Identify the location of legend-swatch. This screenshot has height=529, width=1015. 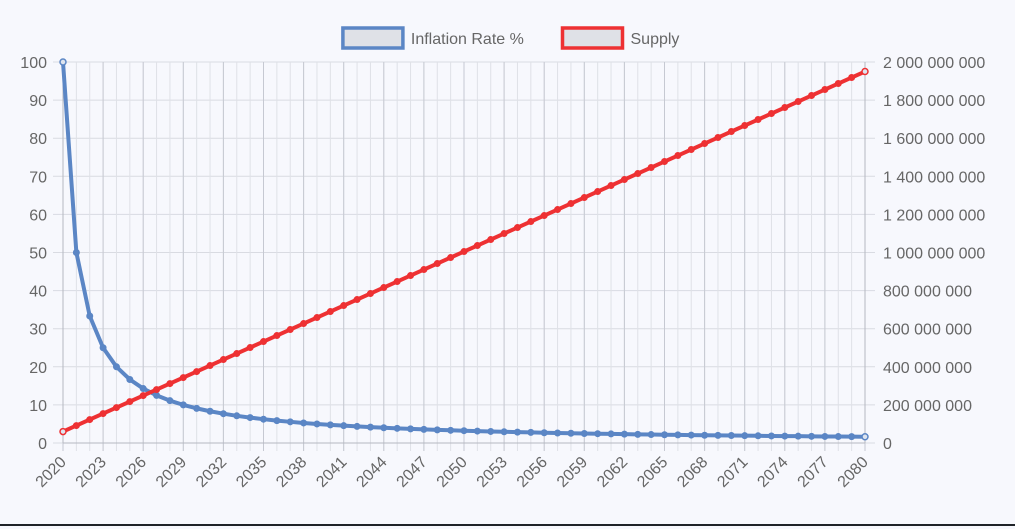
(592, 38).